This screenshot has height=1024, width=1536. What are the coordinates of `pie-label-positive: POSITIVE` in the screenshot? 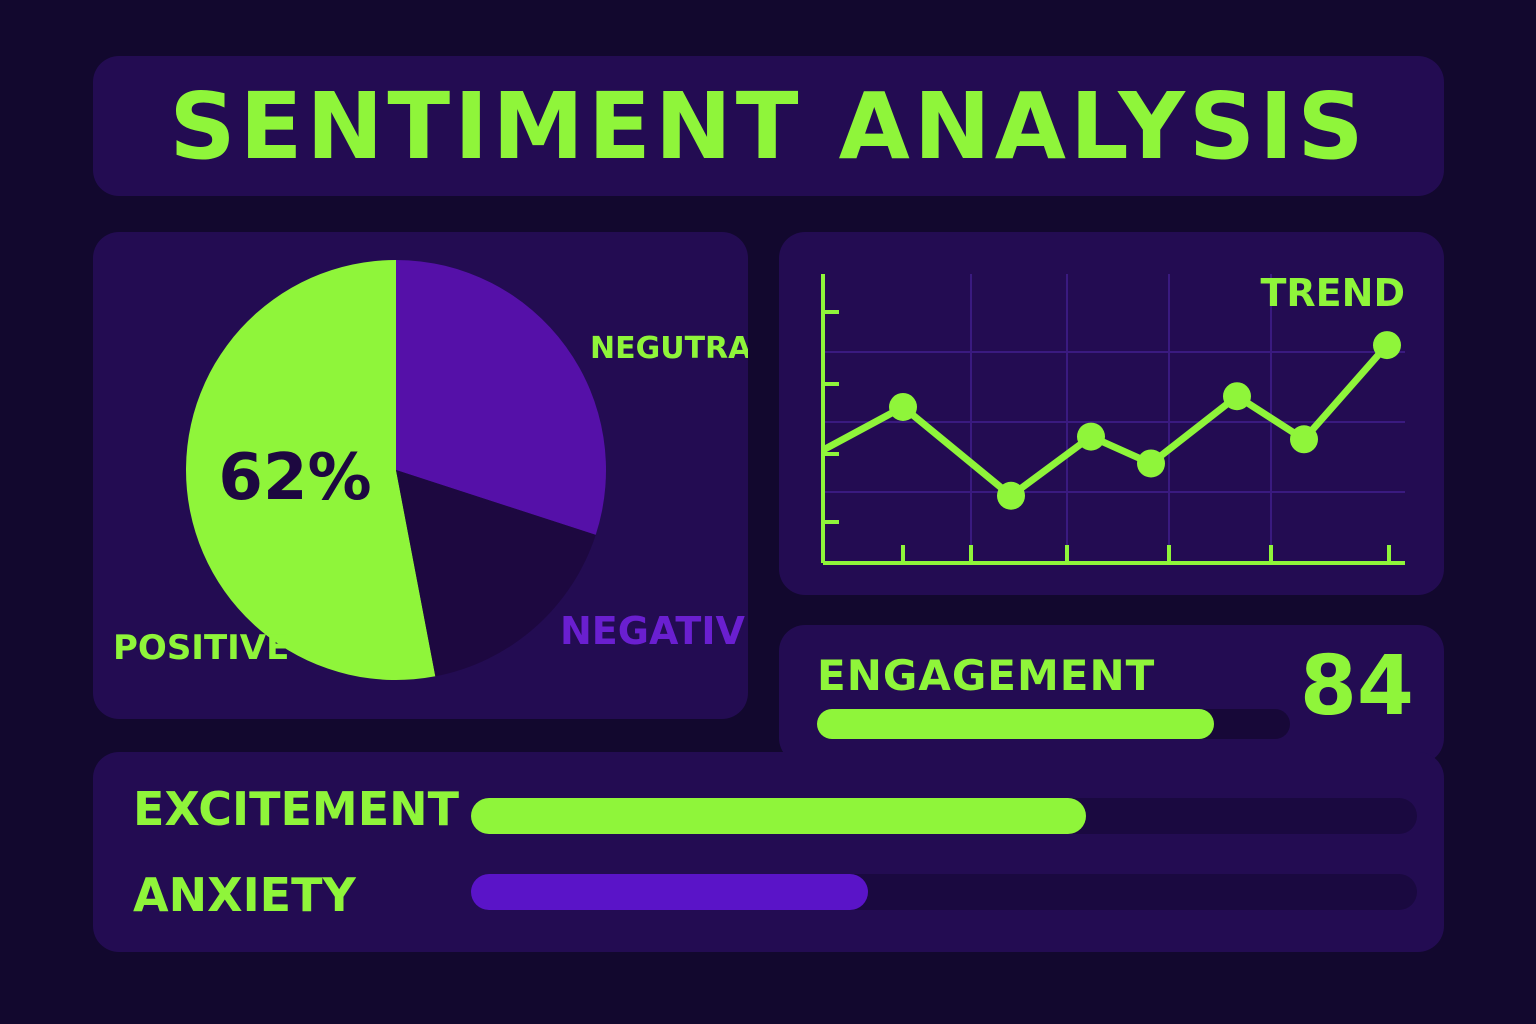 It's located at (201, 648).